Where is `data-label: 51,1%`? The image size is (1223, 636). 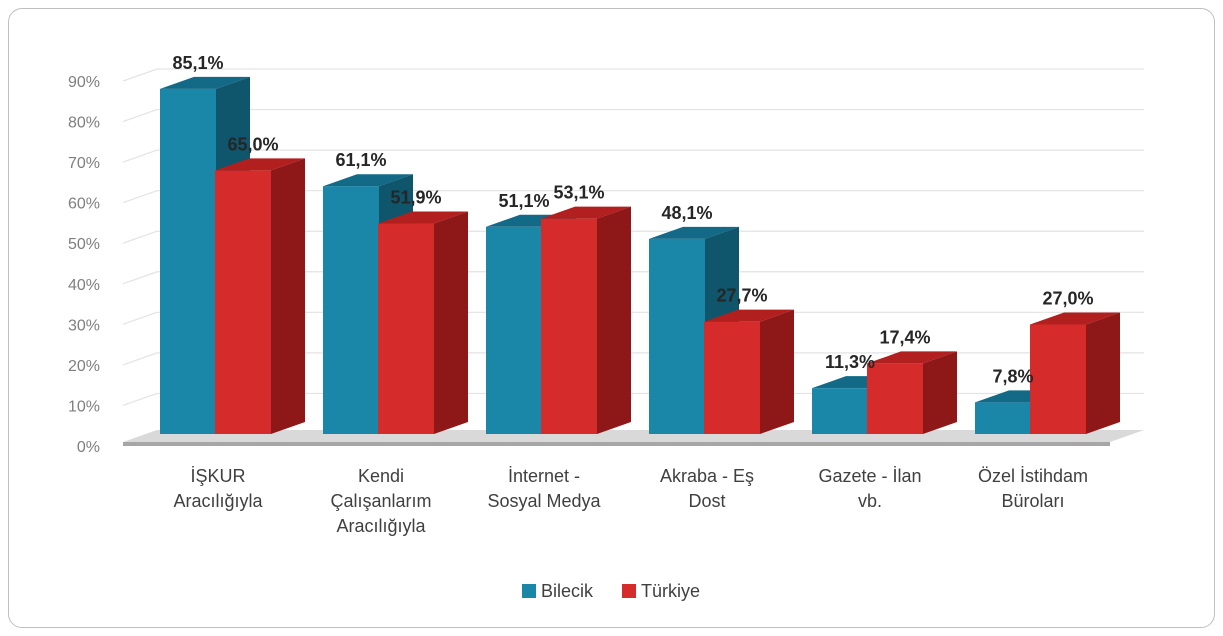 data-label: 51,1% is located at coordinates (523, 201).